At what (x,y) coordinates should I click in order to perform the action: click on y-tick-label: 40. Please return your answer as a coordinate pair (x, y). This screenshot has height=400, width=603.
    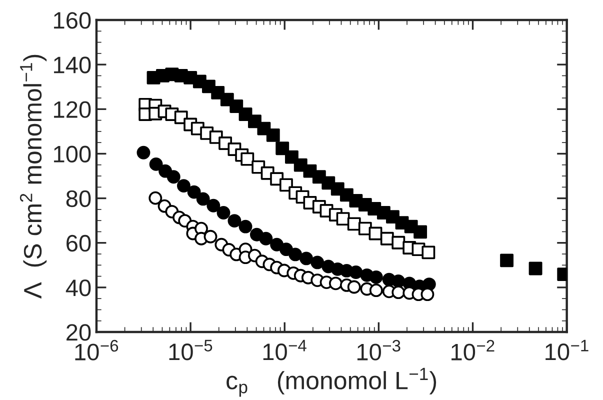
    Looking at the image, I should click on (78, 287).